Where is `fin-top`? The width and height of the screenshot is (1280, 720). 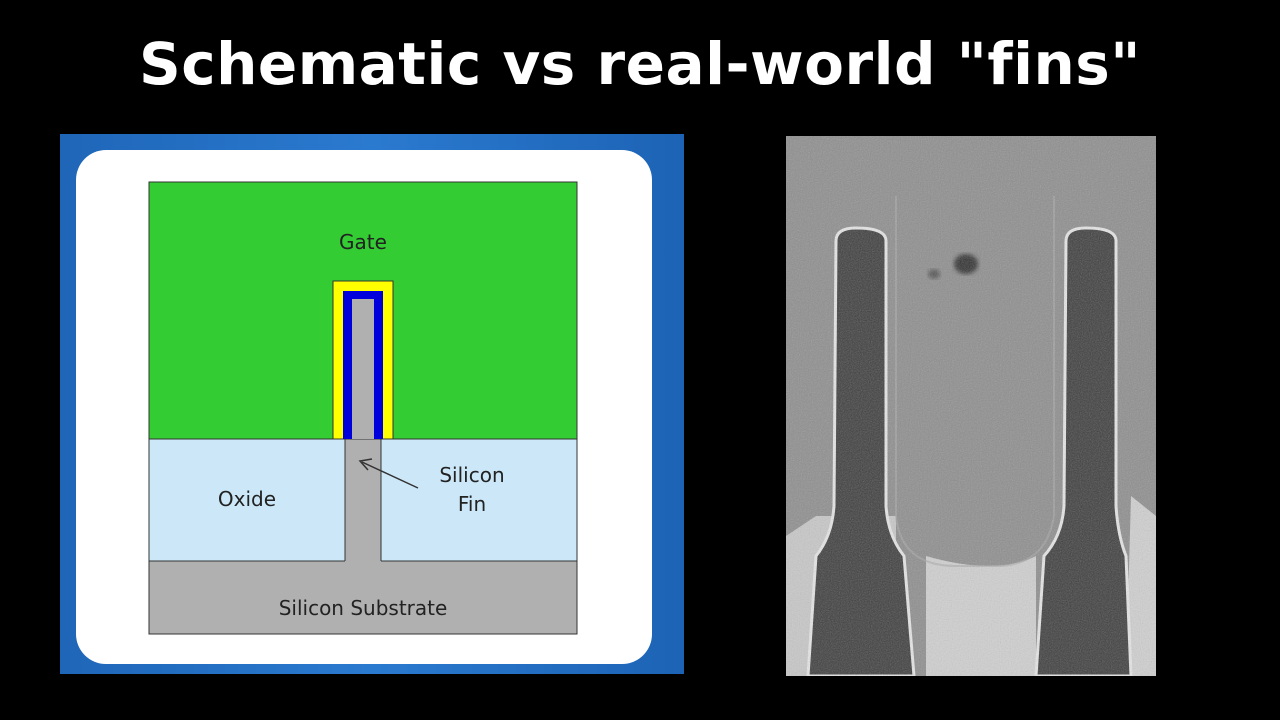 fin-top is located at coordinates (363, 369).